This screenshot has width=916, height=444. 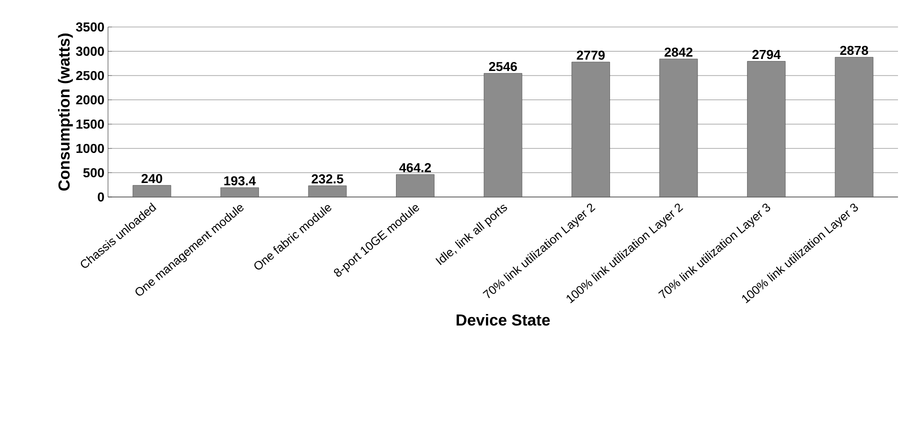 What do you see at coordinates (152, 179) in the screenshot?
I see `data-label: 240` at bounding box center [152, 179].